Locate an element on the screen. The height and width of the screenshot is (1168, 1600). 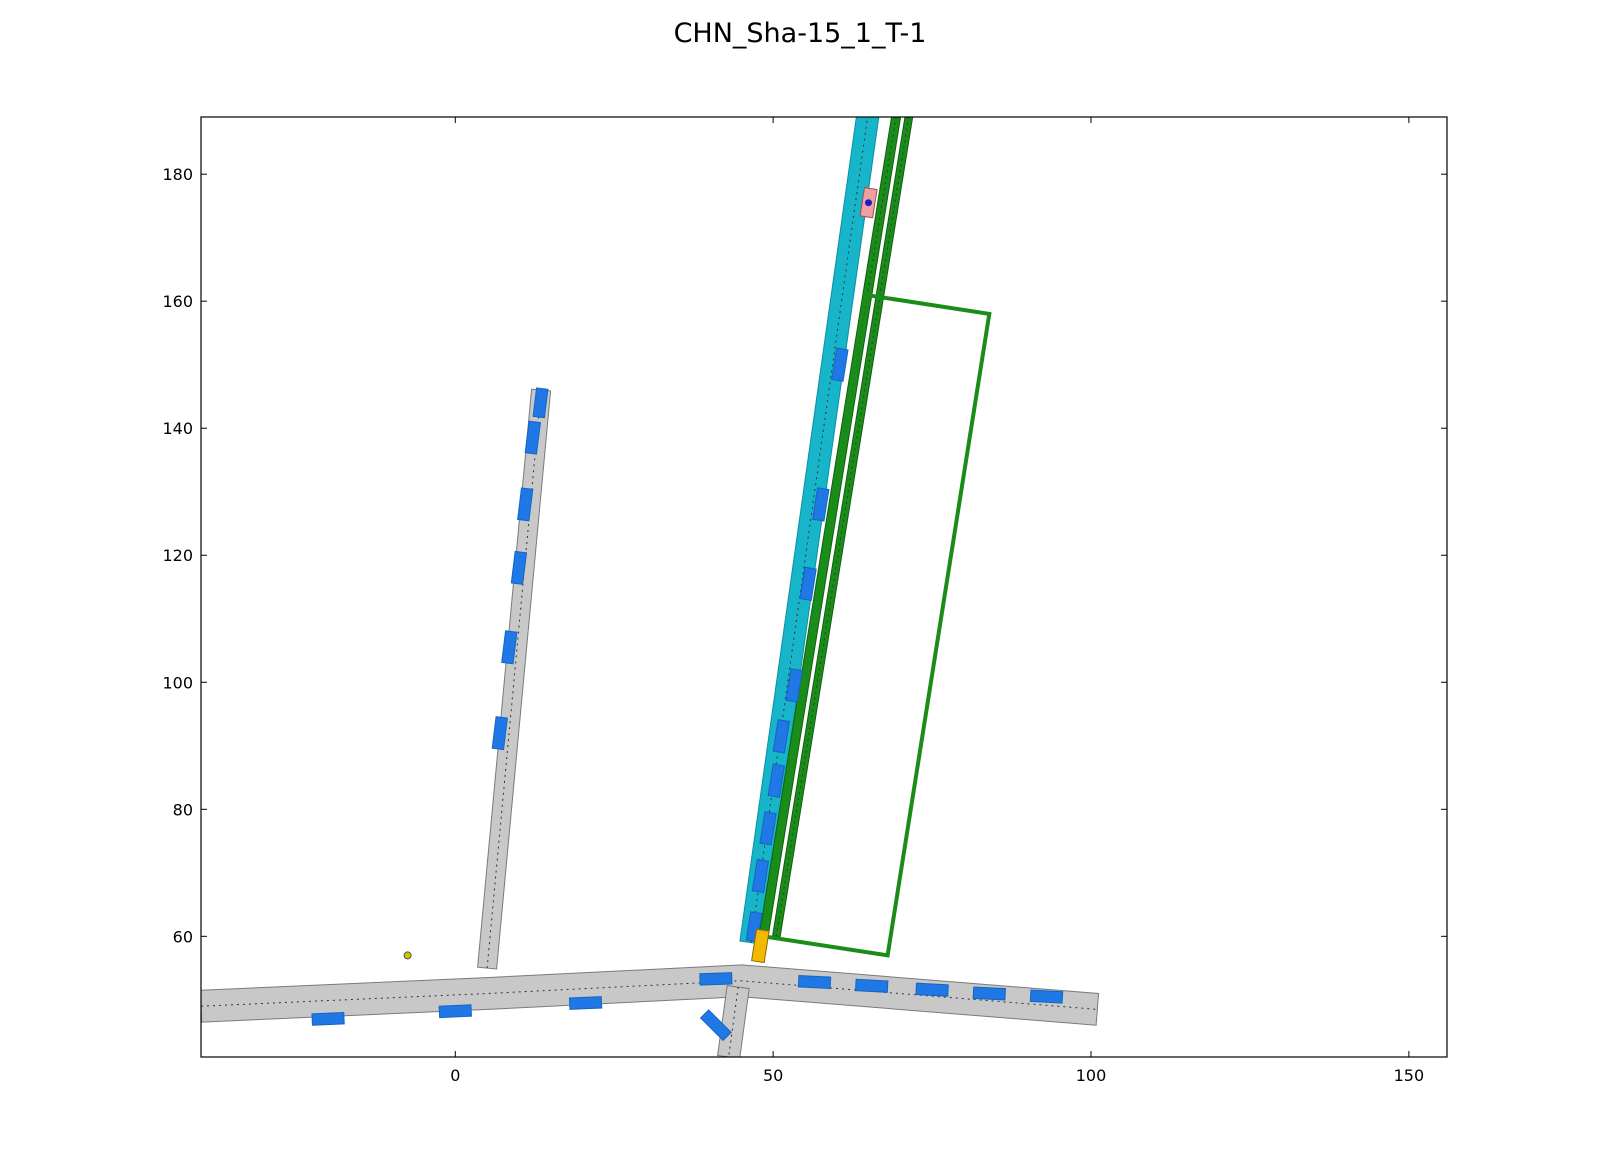
start-marker is located at coordinates (760, 946).